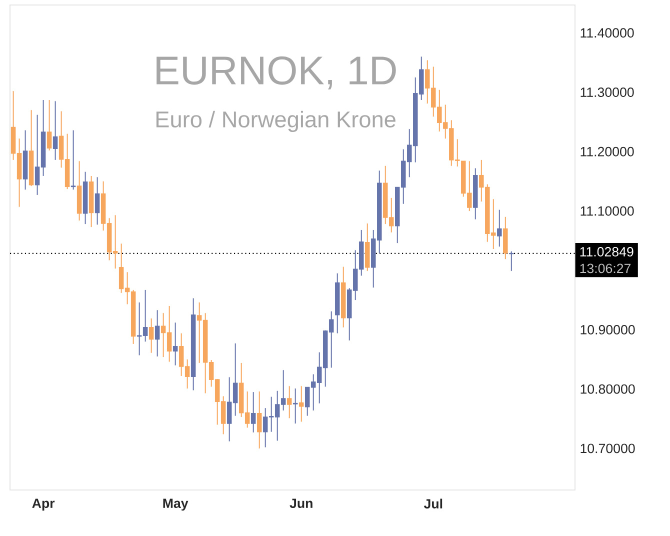  Describe the element at coordinates (276, 73) in the screenshot. I see `text: EURNOK, 1D` at that location.